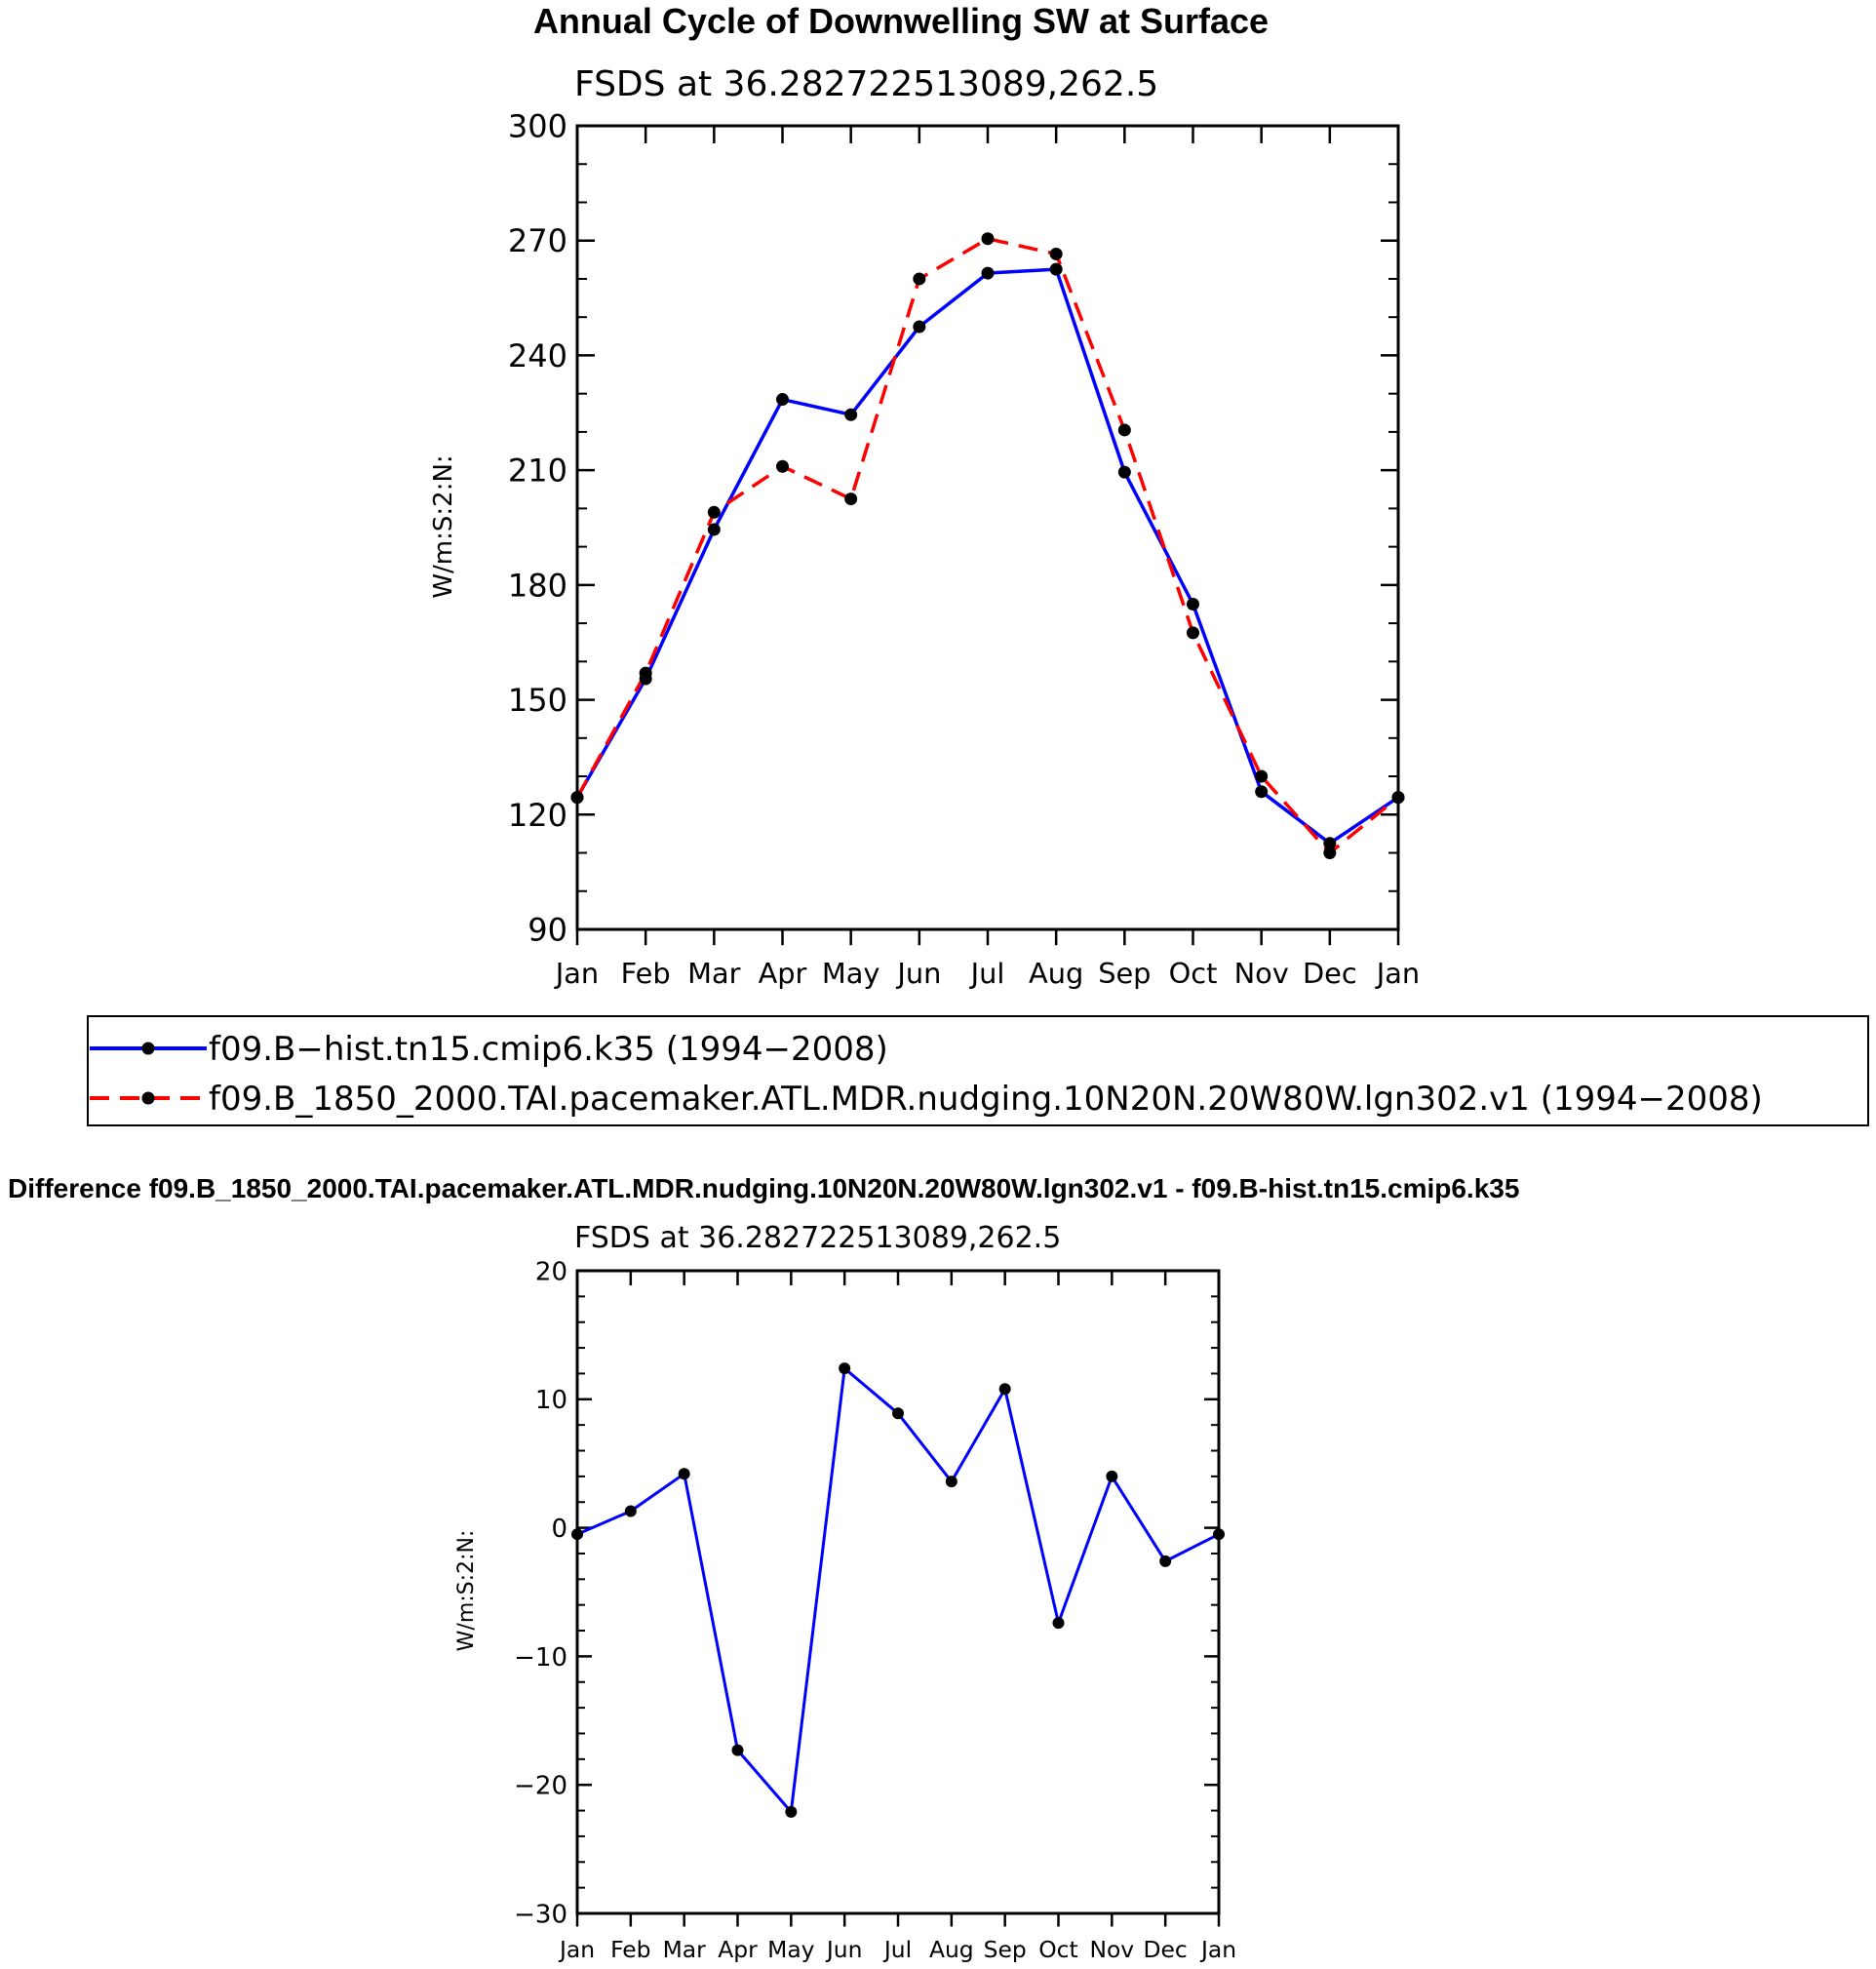 Image resolution: width=1876 pixels, height=1969 pixels. I want to click on x-tick-label-1-3: Apr, so click(738, 1949).